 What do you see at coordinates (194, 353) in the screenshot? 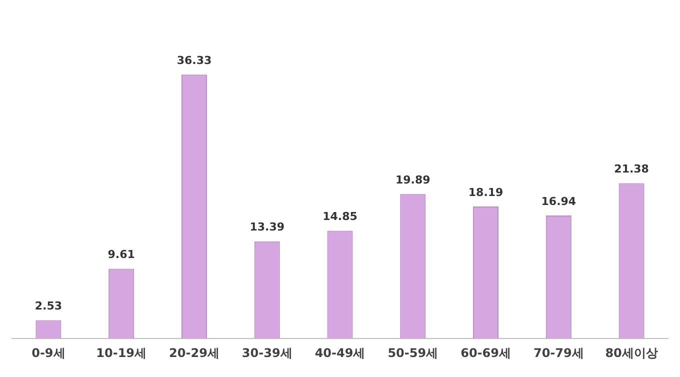
I see `x-tick-label: 20-29세` at bounding box center [194, 353].